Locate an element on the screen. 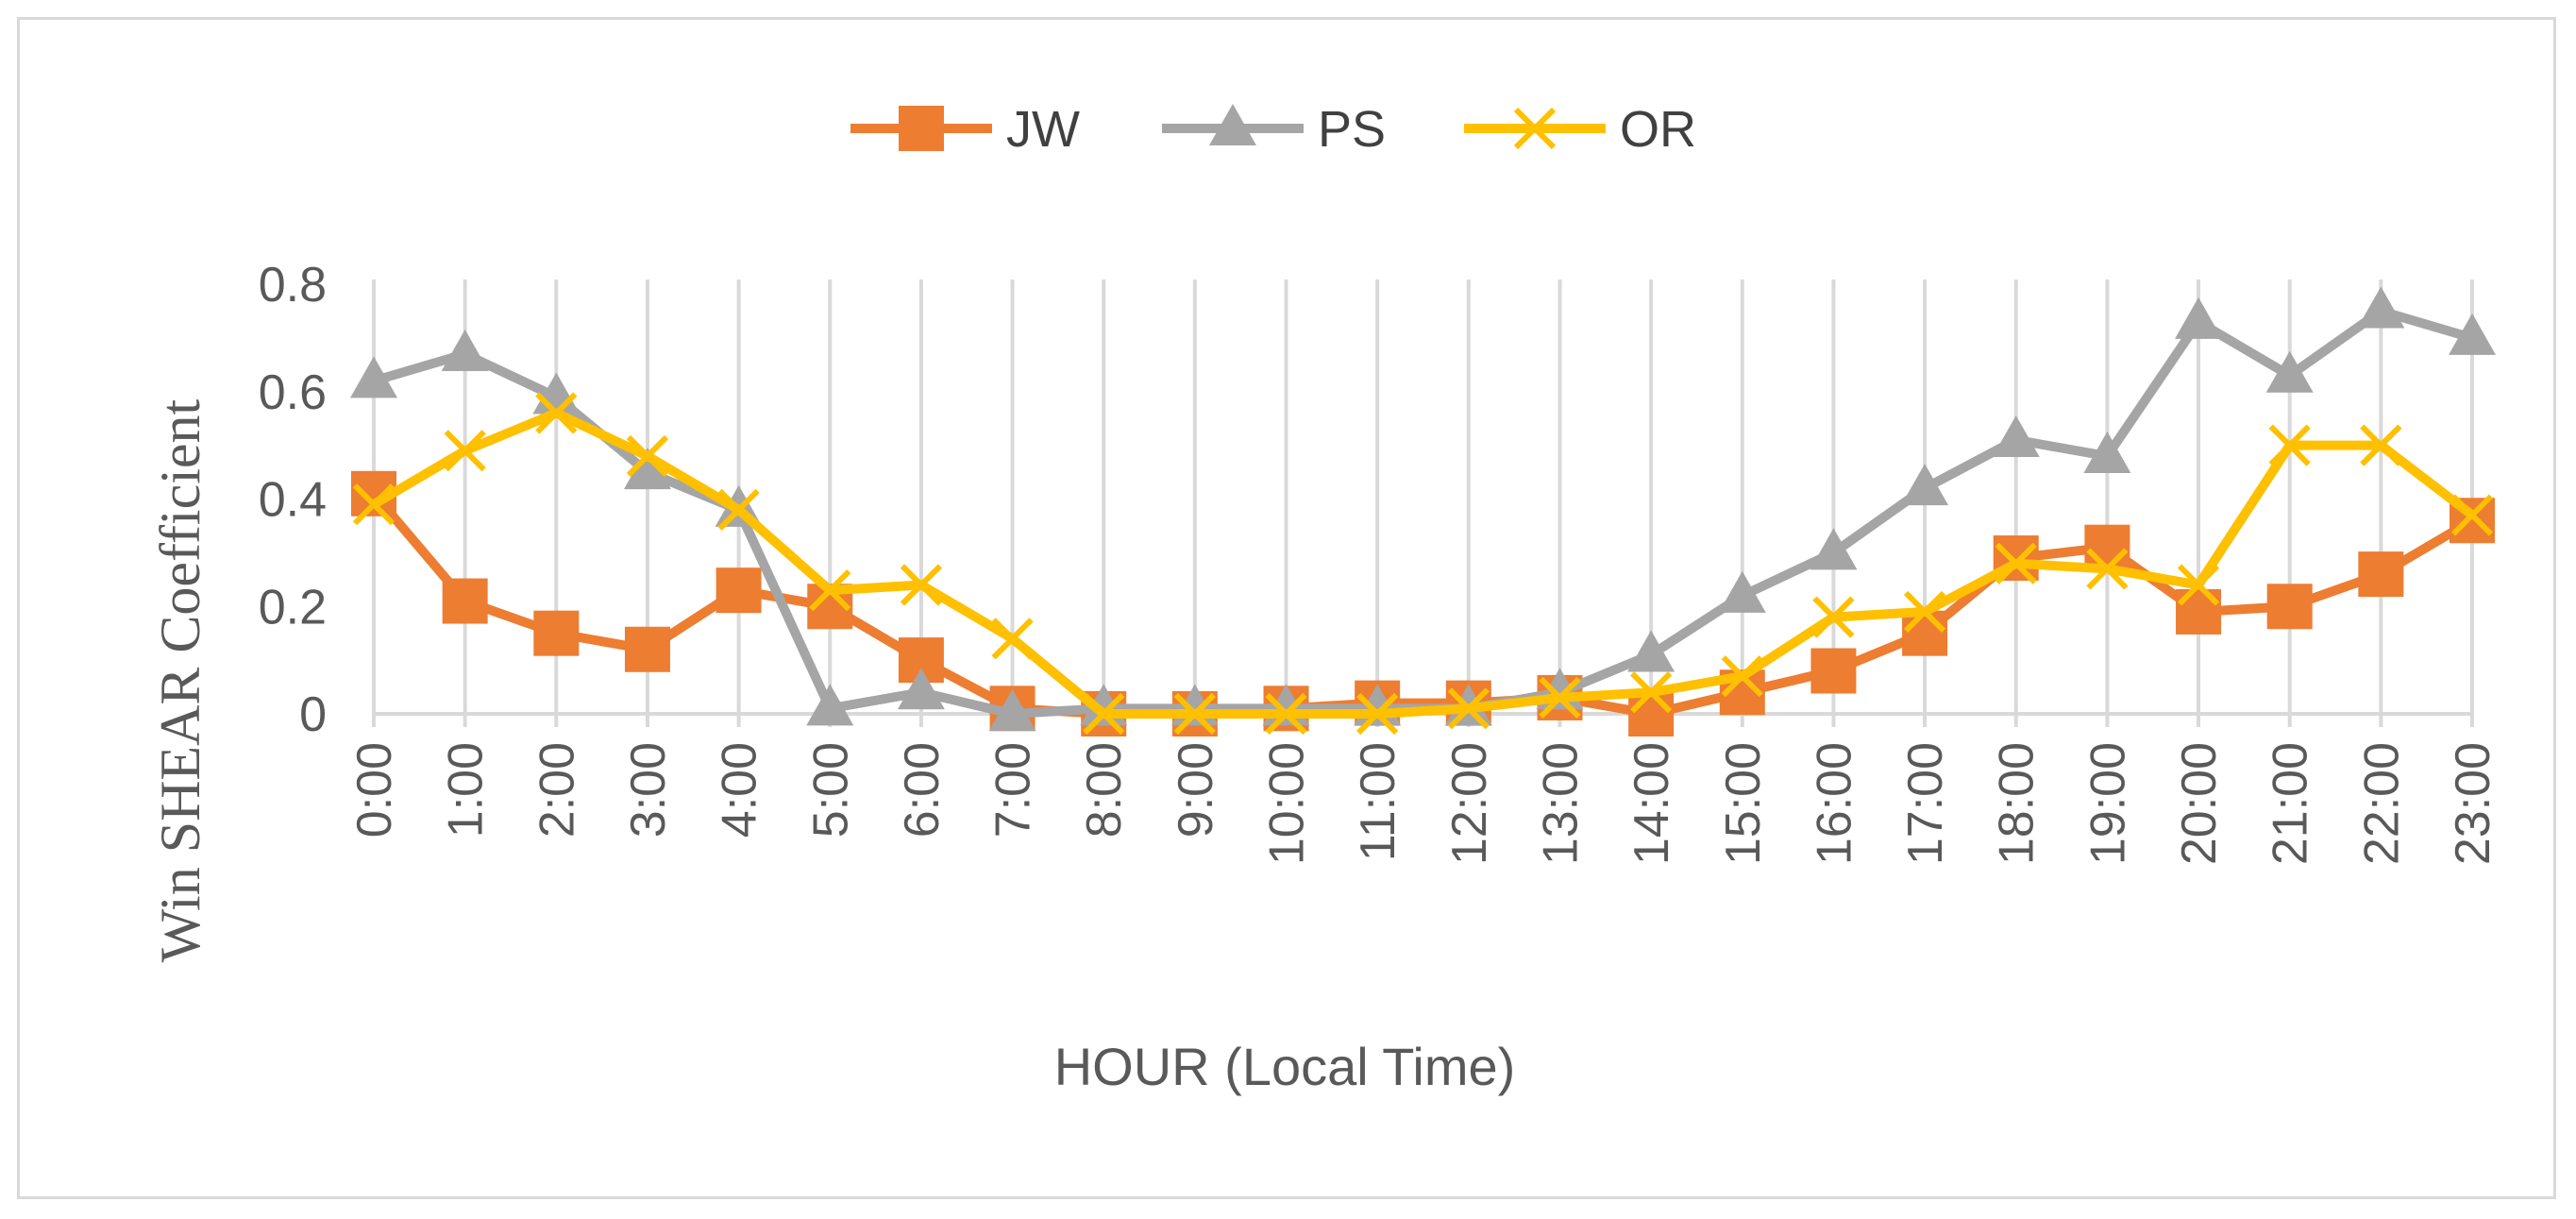  legend-label: OR is located at coordinates (1658, 129).